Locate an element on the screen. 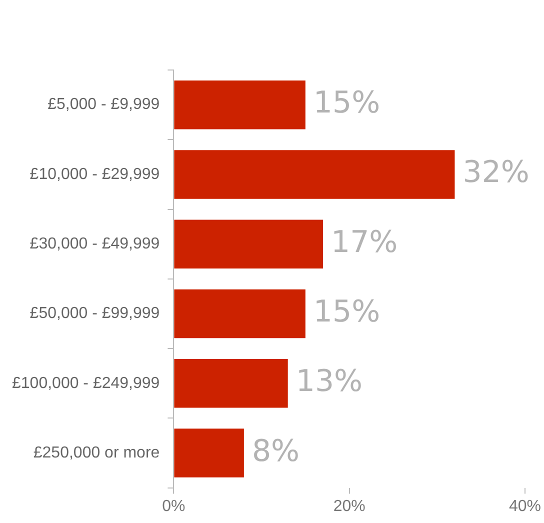 The image size is (544, 523). x-tick-label: 0% is located at coordinates (174, 506).